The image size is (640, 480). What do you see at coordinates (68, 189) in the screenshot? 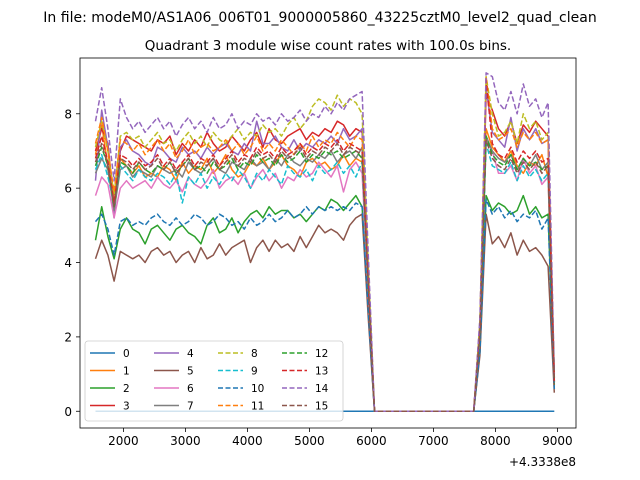
I see `y-tick-label: 6` at bounding box center [68, 189].